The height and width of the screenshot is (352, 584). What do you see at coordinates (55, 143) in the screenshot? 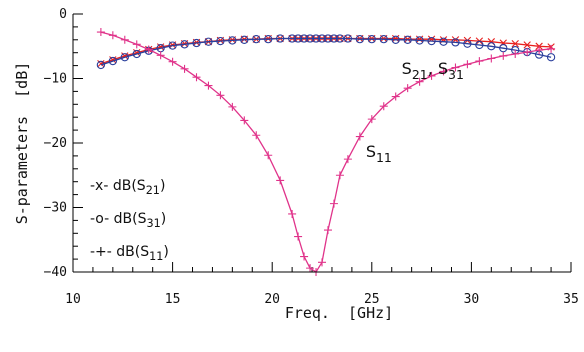
I see `y-tick-label: −20` at bounding box center [55, 143].